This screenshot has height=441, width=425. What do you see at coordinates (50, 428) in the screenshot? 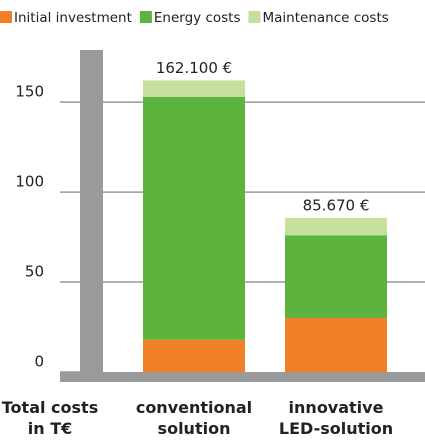
I see `label-line: in T€` at bounding box center [50, 428].